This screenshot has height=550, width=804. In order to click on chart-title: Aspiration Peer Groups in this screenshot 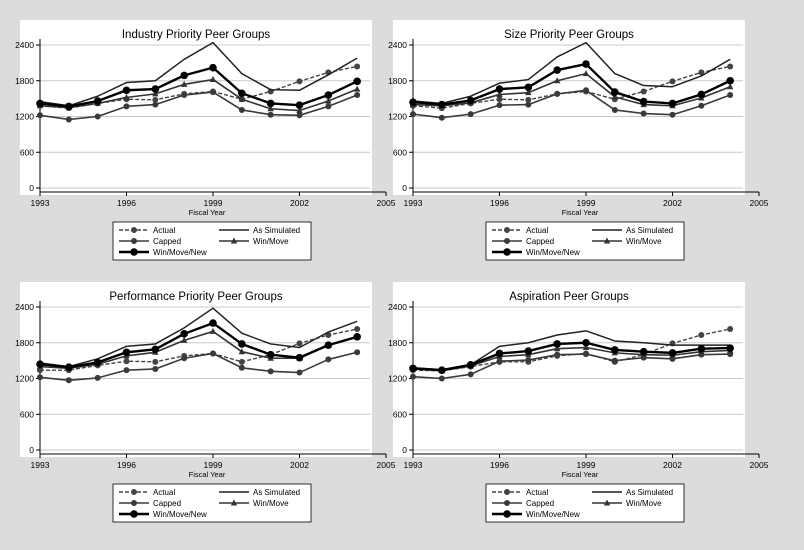, I will do `click(569, 297)`.